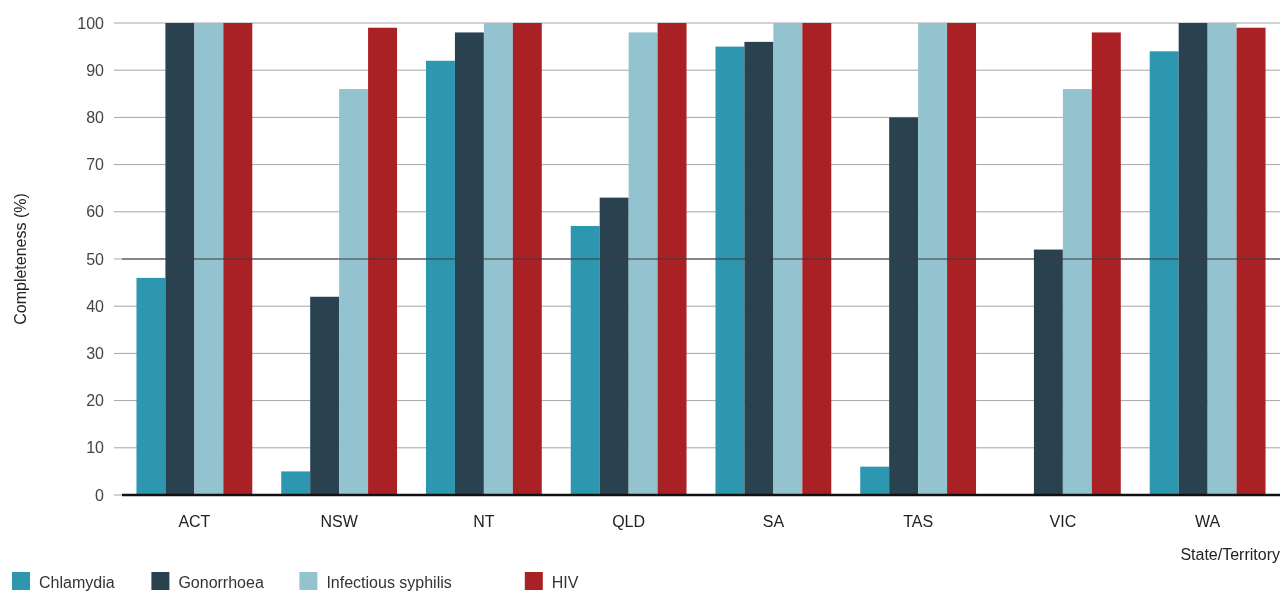 This screenshot has height=594, width=1282. Describe the element at coordinates (194, 521) in the screenshot. I see `x-tick-label: ACT` at that location.